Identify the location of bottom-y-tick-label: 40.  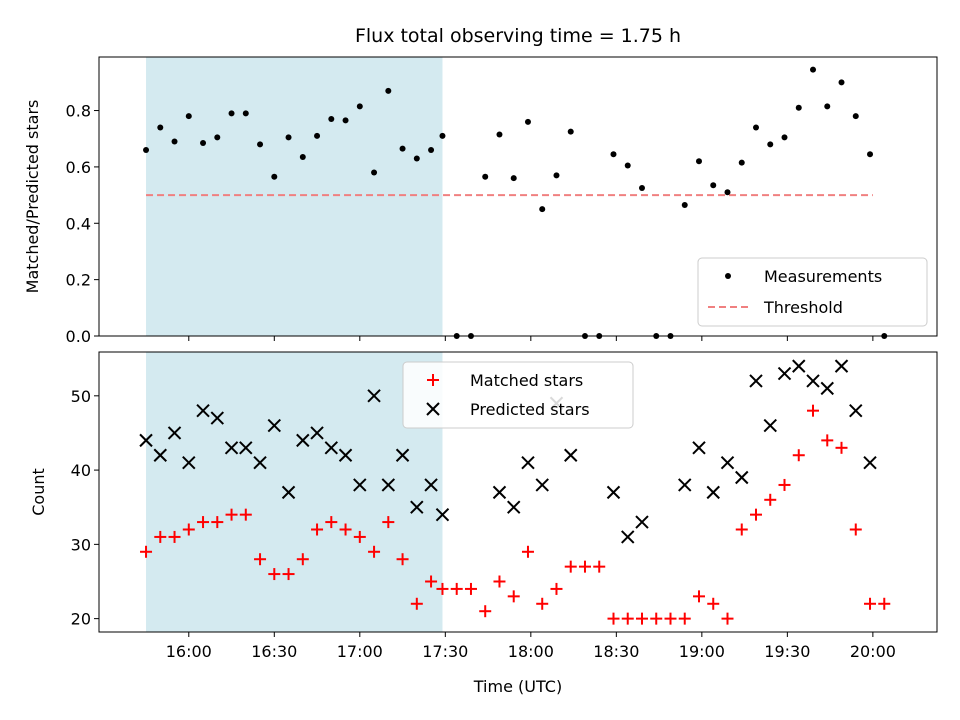
(81, 470).